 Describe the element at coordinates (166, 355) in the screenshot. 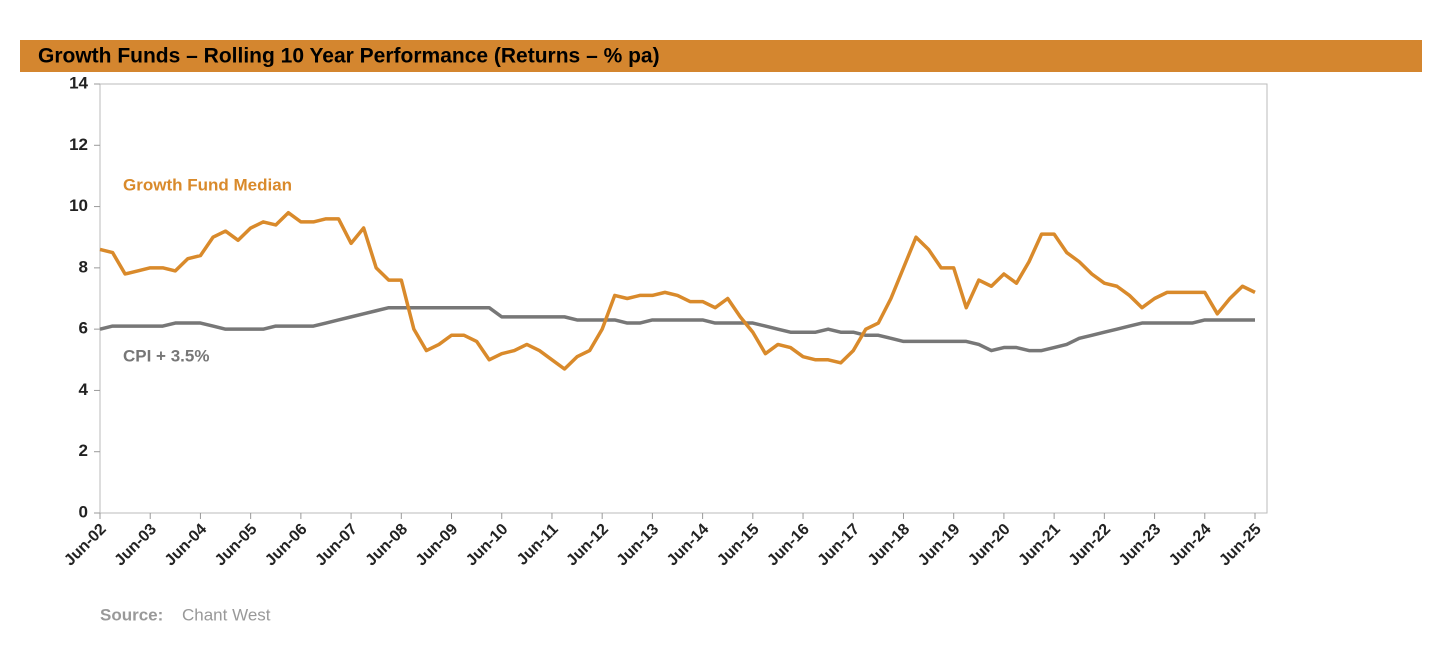

I see `series-label: CPI + 3.5%` at that location.